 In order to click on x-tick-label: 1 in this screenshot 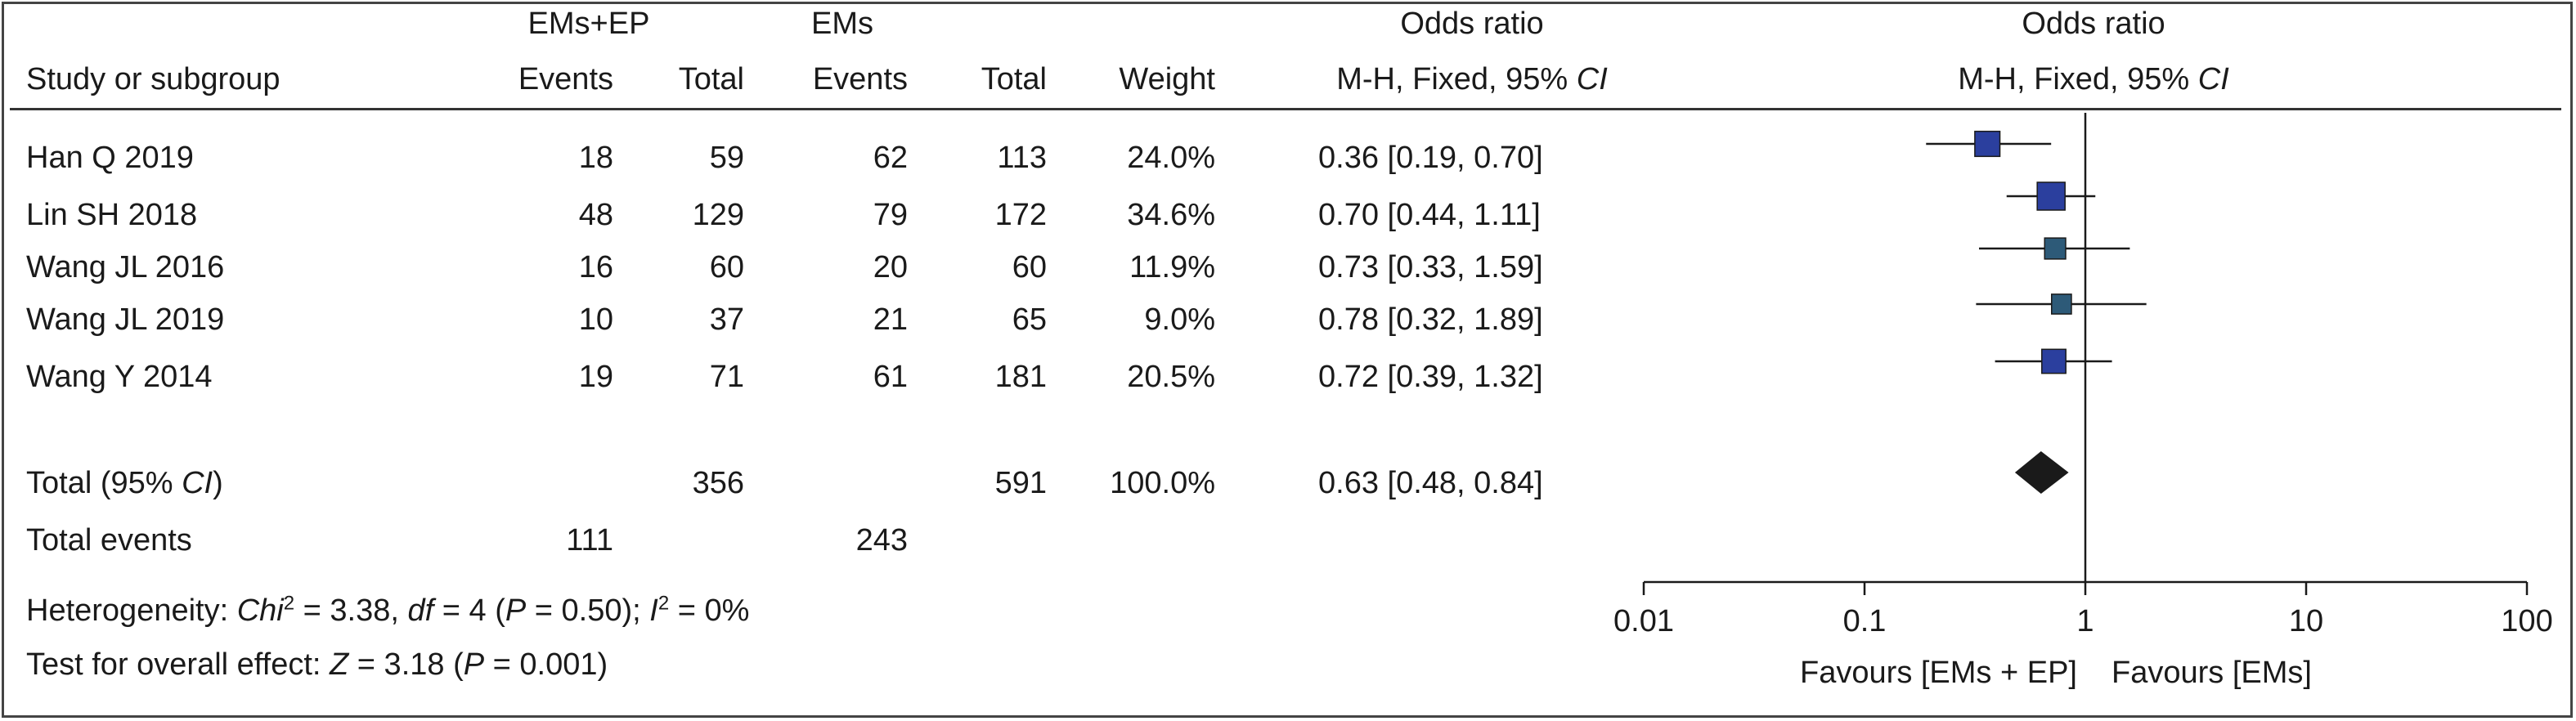, I will do `click(2085, 621)`.